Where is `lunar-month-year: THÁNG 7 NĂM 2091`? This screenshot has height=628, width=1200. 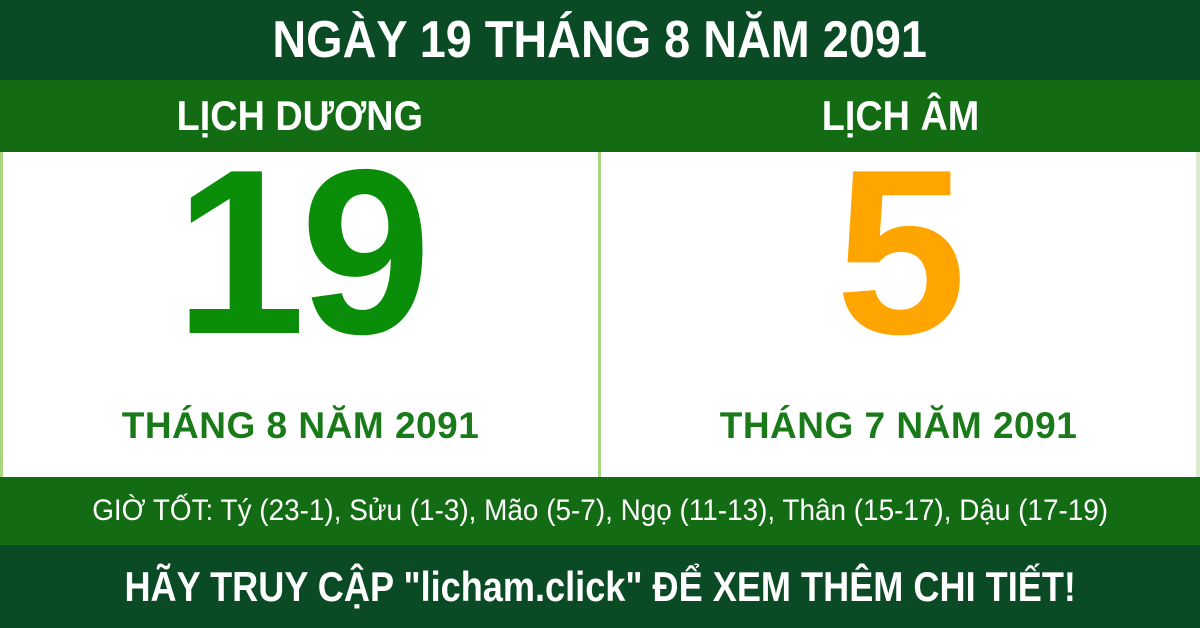
lunar-month-year: THÁNG 7 NĂM 2091 is located at coordinates (898, 425).